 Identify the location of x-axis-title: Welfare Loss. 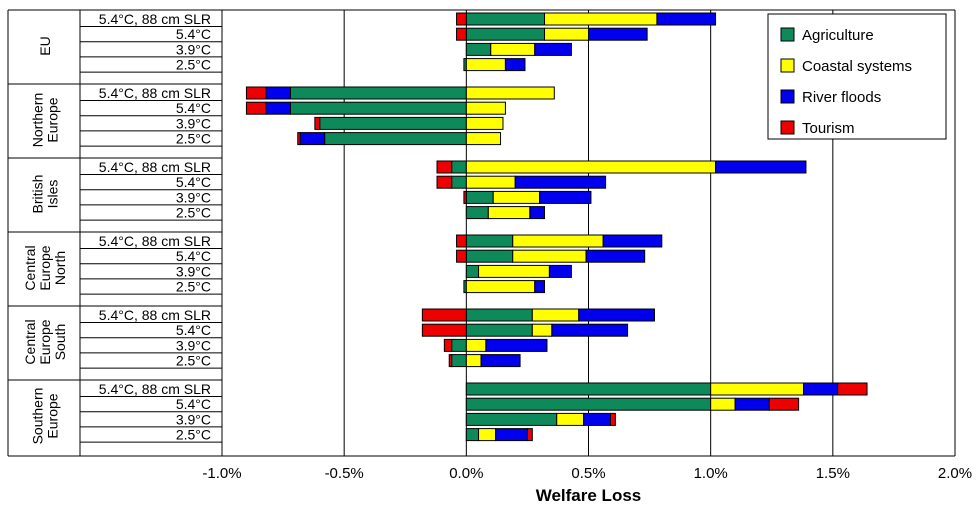
(589, 495).